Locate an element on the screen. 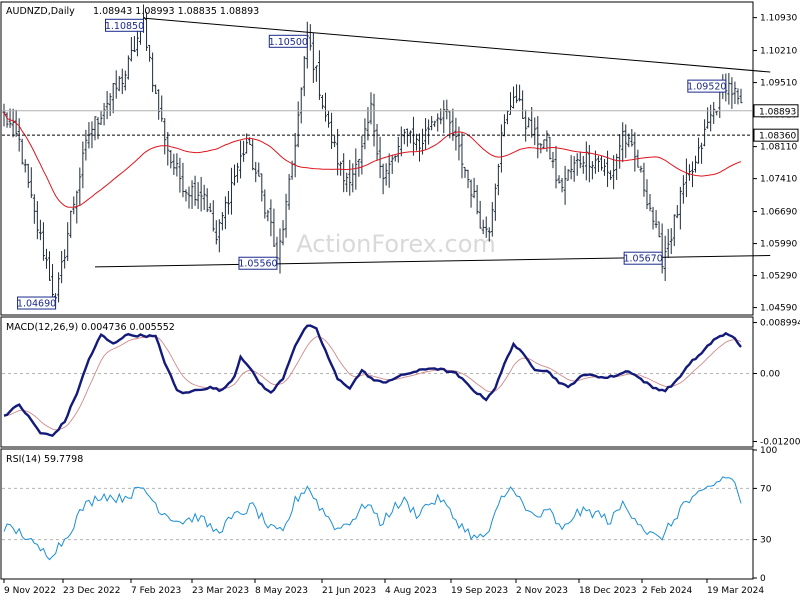 This screenshot has width=800, height=600. date-axis-label: 18 Dec 2023 is located at coordinates (608, 591).